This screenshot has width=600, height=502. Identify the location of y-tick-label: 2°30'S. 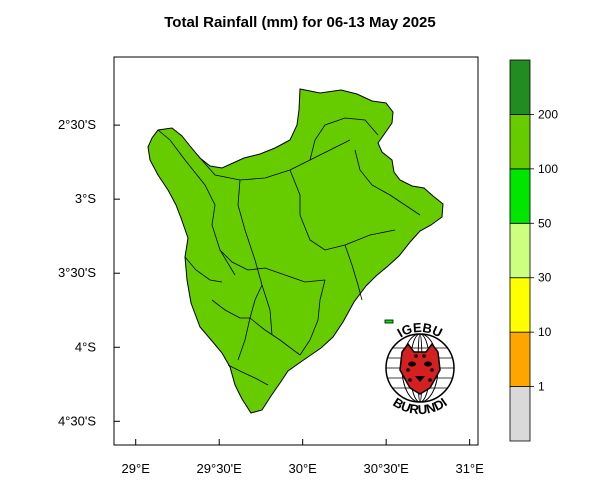
(77, 124).